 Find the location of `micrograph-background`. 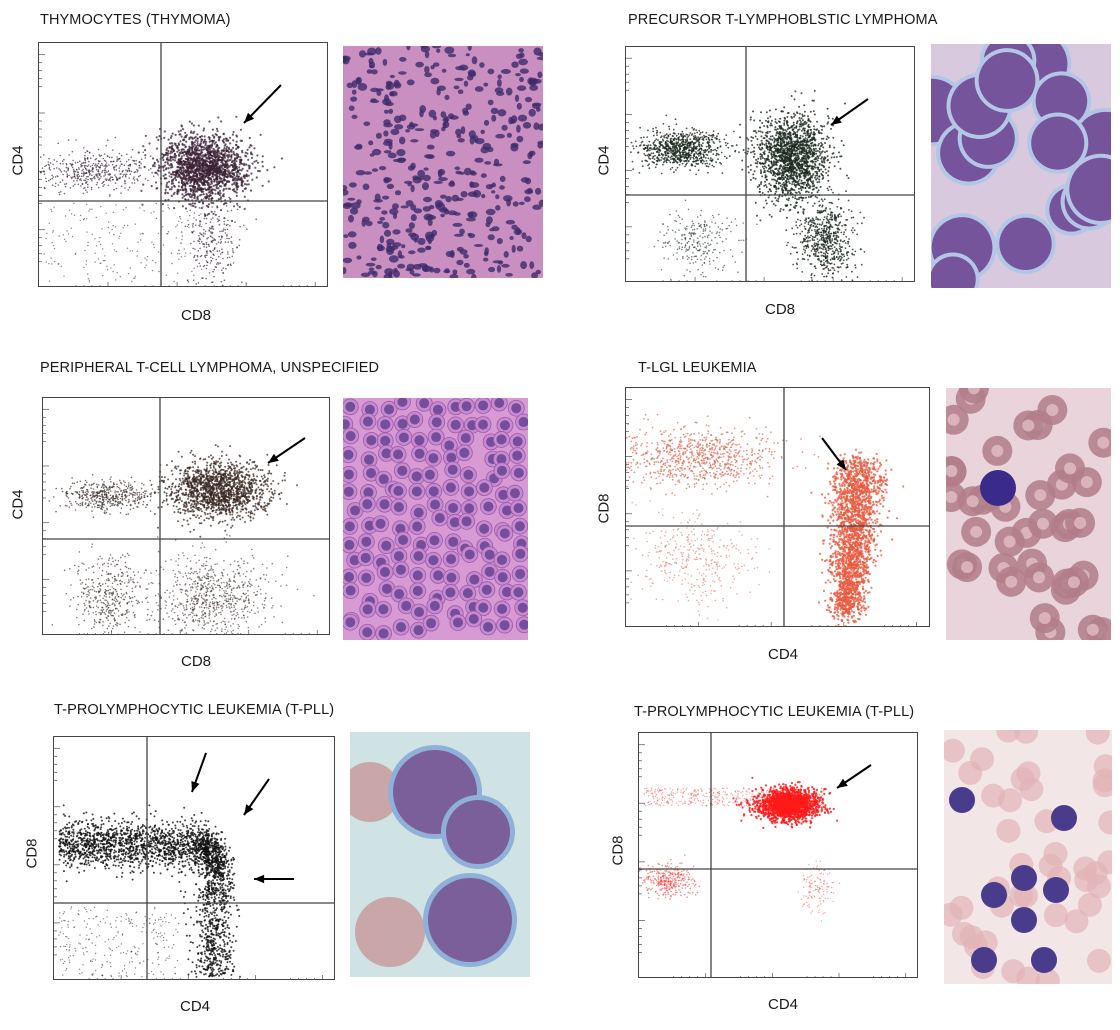

micrograph-background is located at coordinates (443, 162).